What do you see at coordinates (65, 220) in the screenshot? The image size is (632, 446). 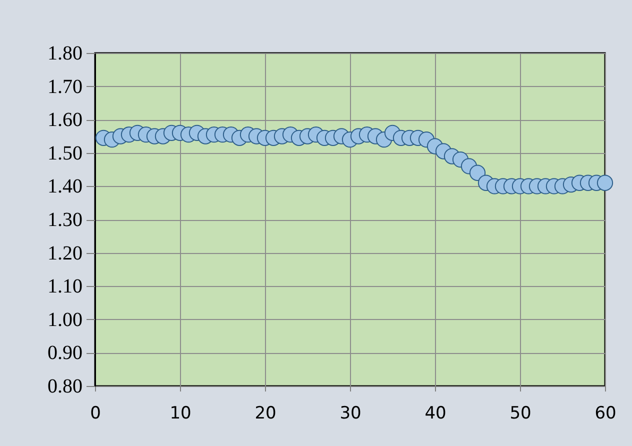 I see `y-tick-label: 1.30` at bounding box center [65, 220].